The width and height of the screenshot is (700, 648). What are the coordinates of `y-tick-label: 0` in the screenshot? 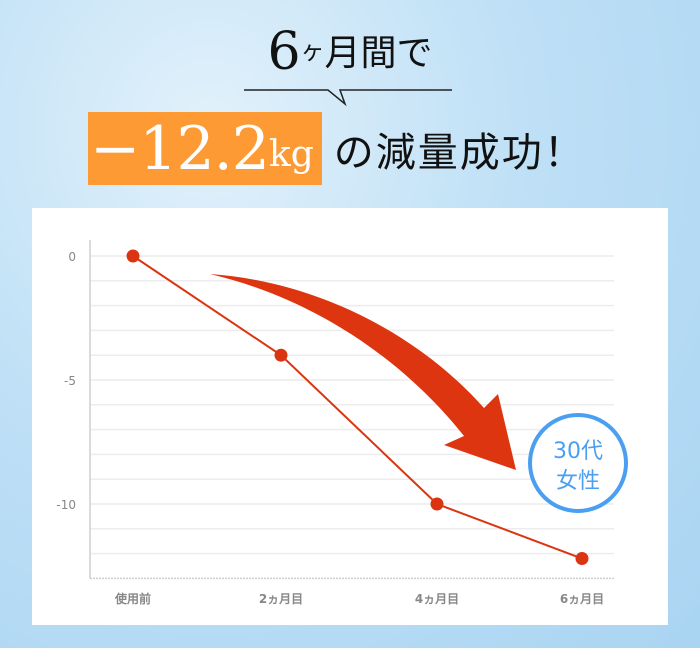 It's located at (72, 257).